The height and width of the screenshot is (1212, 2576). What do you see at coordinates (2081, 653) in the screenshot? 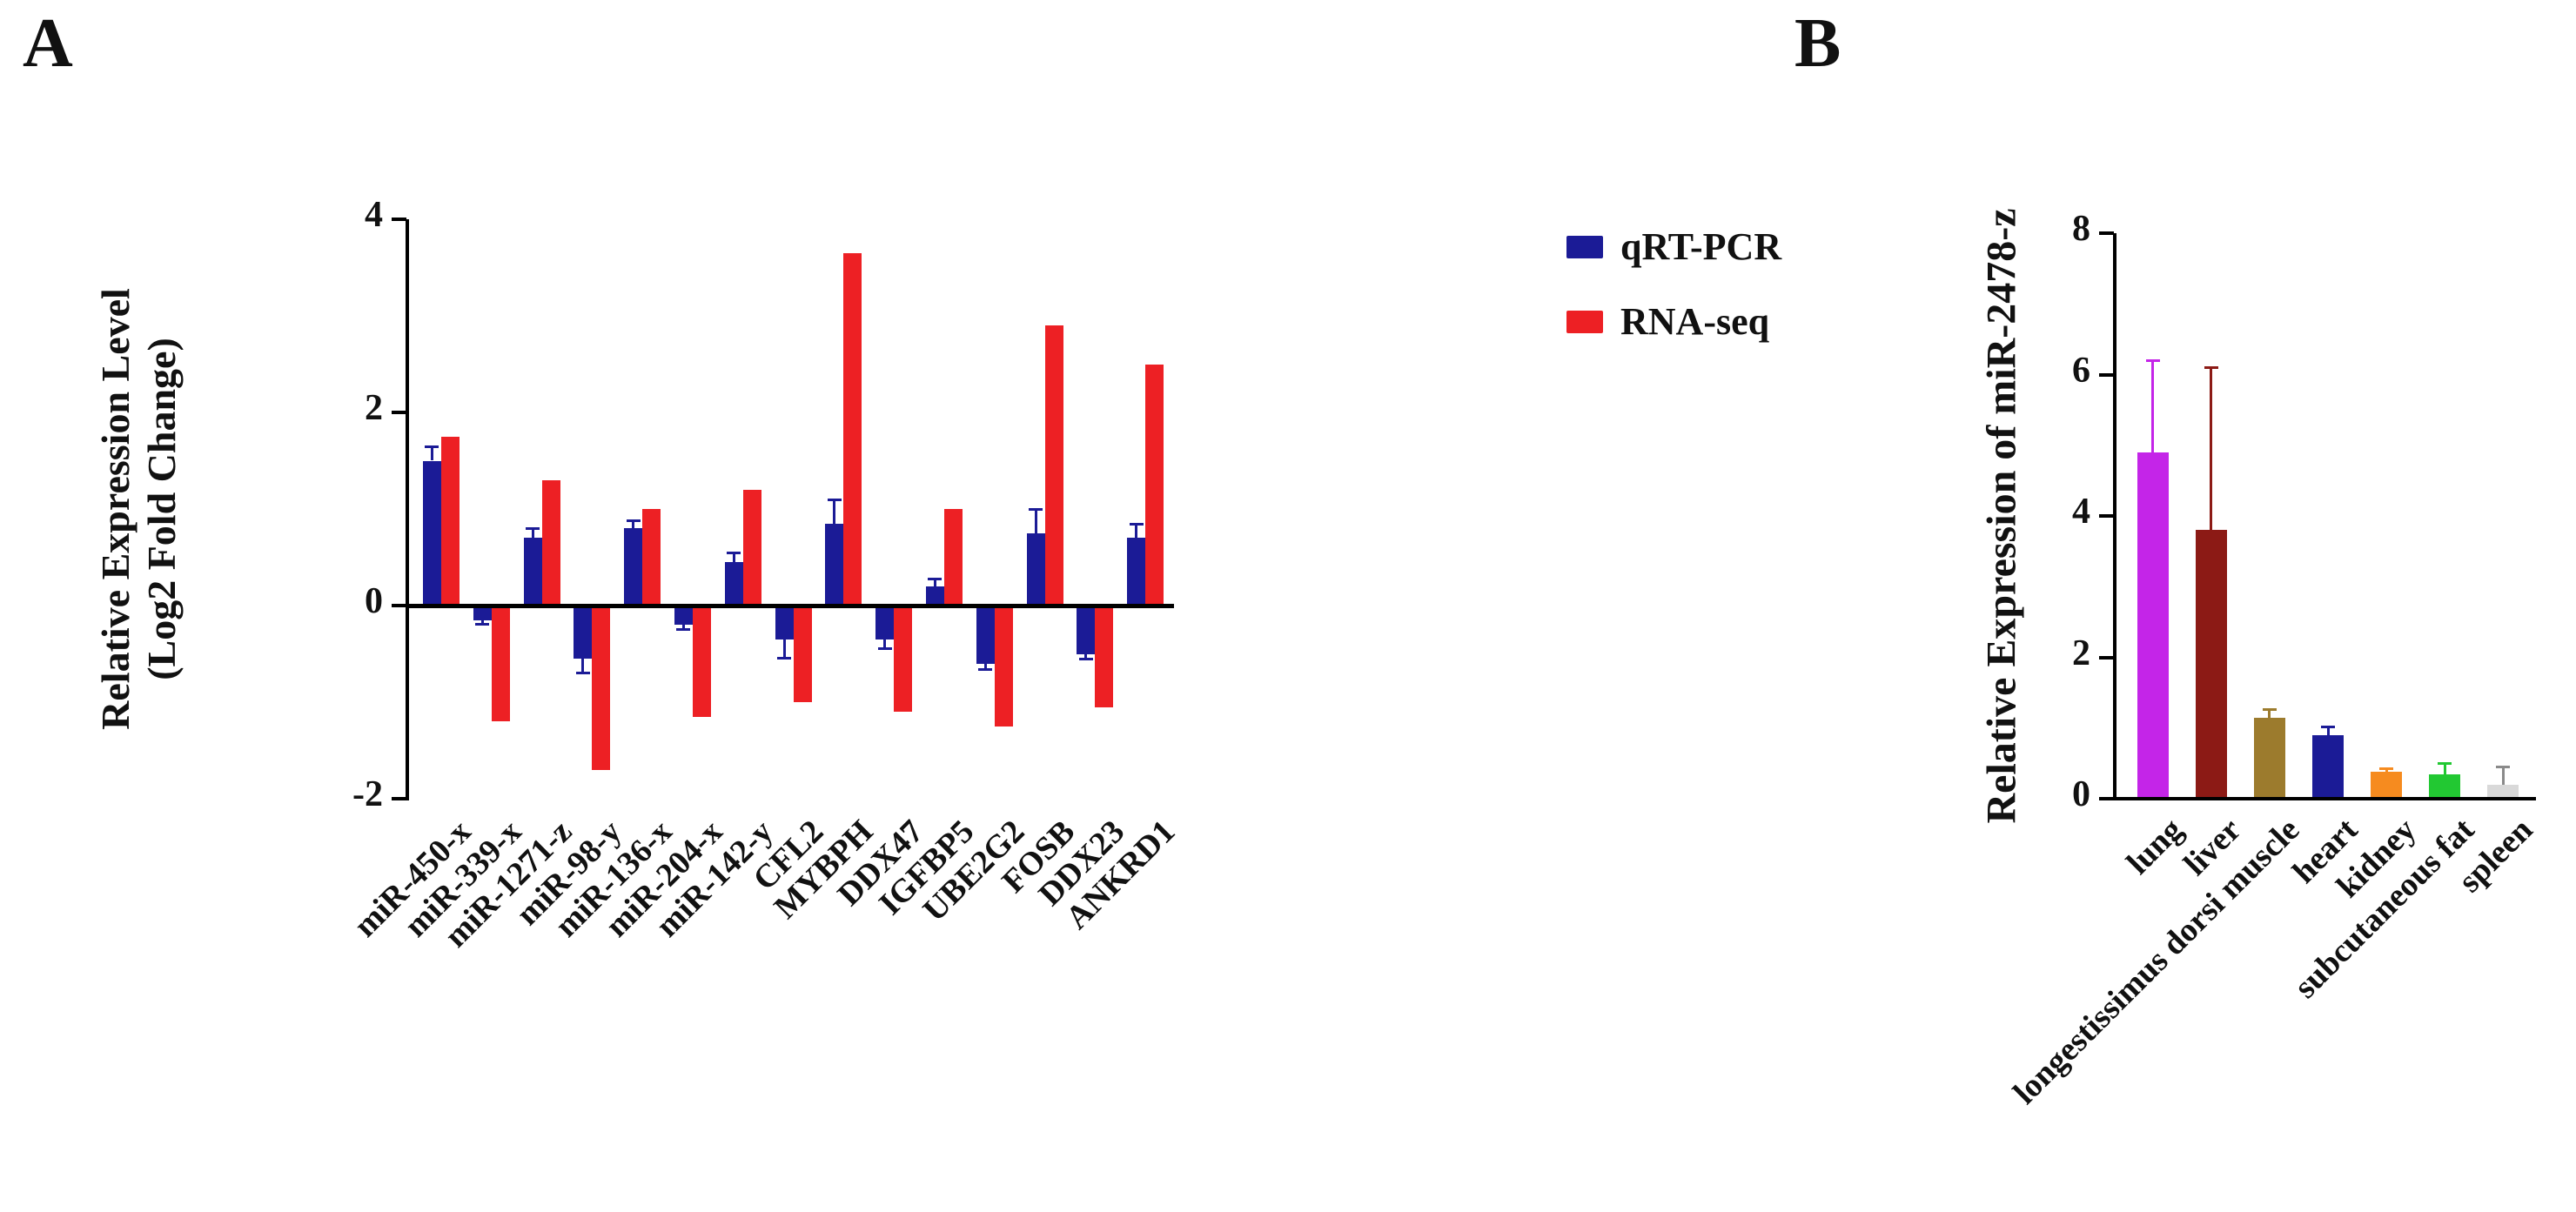
I see `chart-b-y-tick-label: 2` at bounding box center [2081, 653].